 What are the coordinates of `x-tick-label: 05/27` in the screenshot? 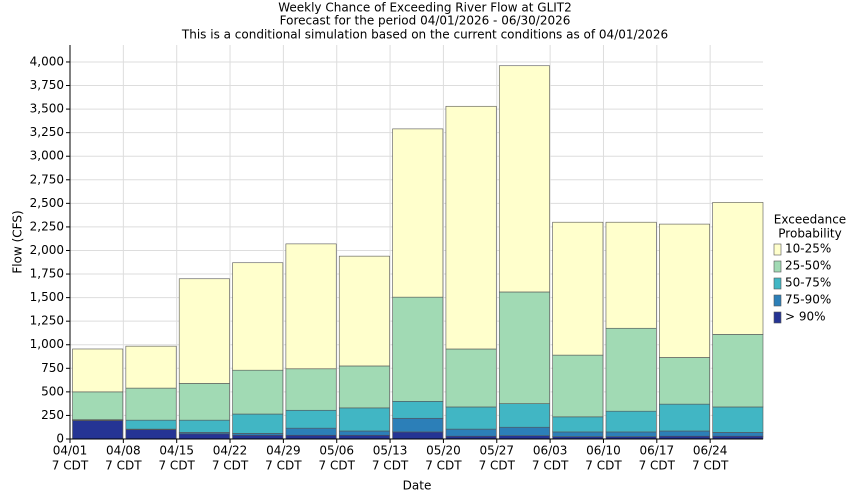 It's located at (496, 451).